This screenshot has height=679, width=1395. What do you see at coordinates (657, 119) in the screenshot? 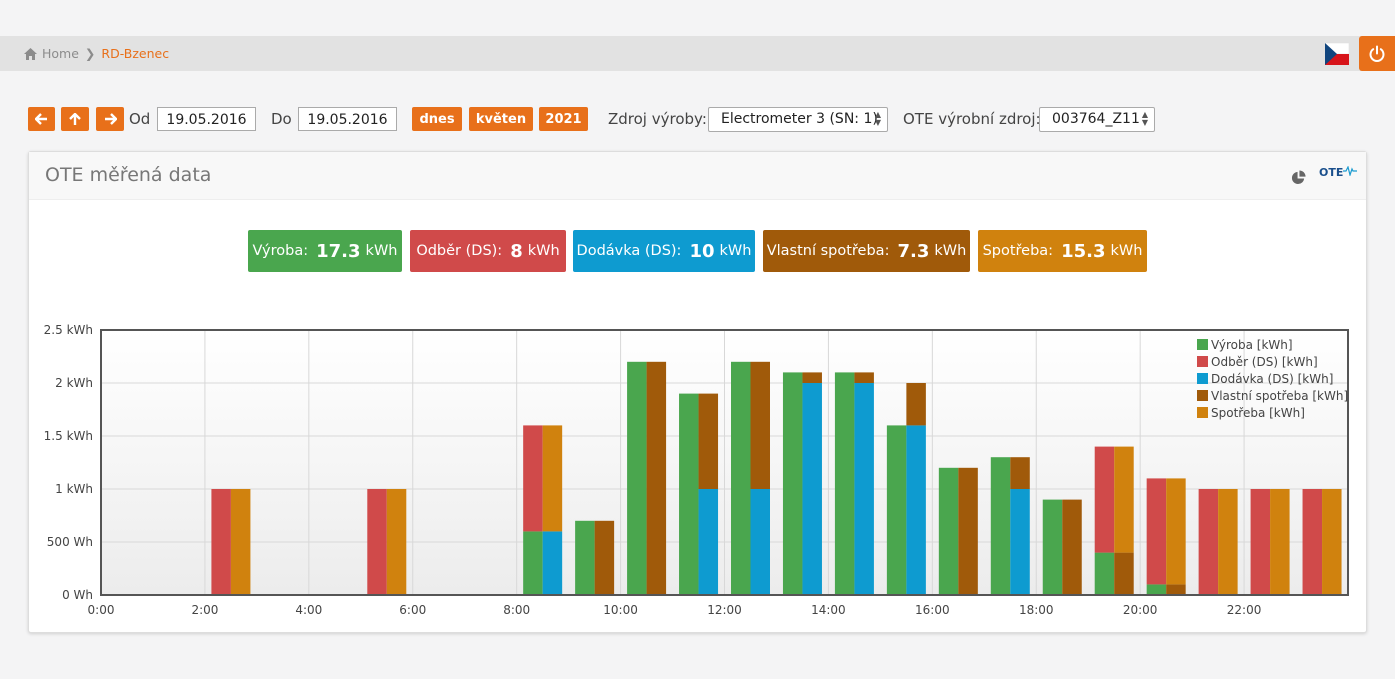
I see `source-label: Zdroj výroby:` at bounding box center [657, 119].